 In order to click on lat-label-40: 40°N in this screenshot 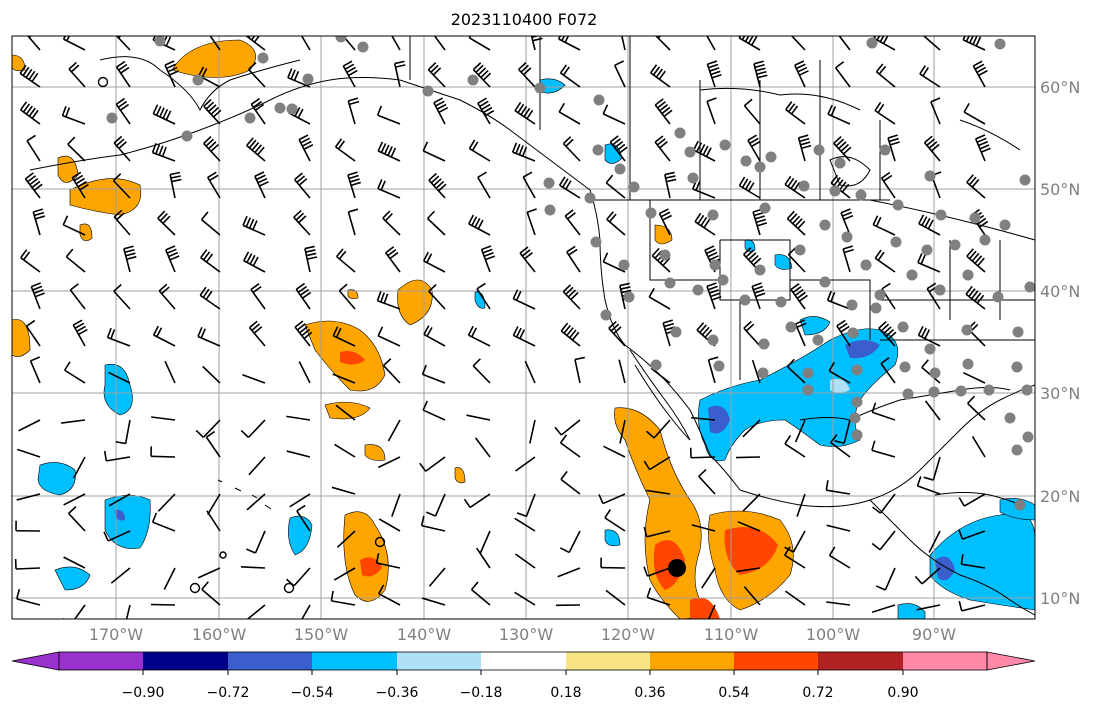, I will do `click(1060, 291)`.